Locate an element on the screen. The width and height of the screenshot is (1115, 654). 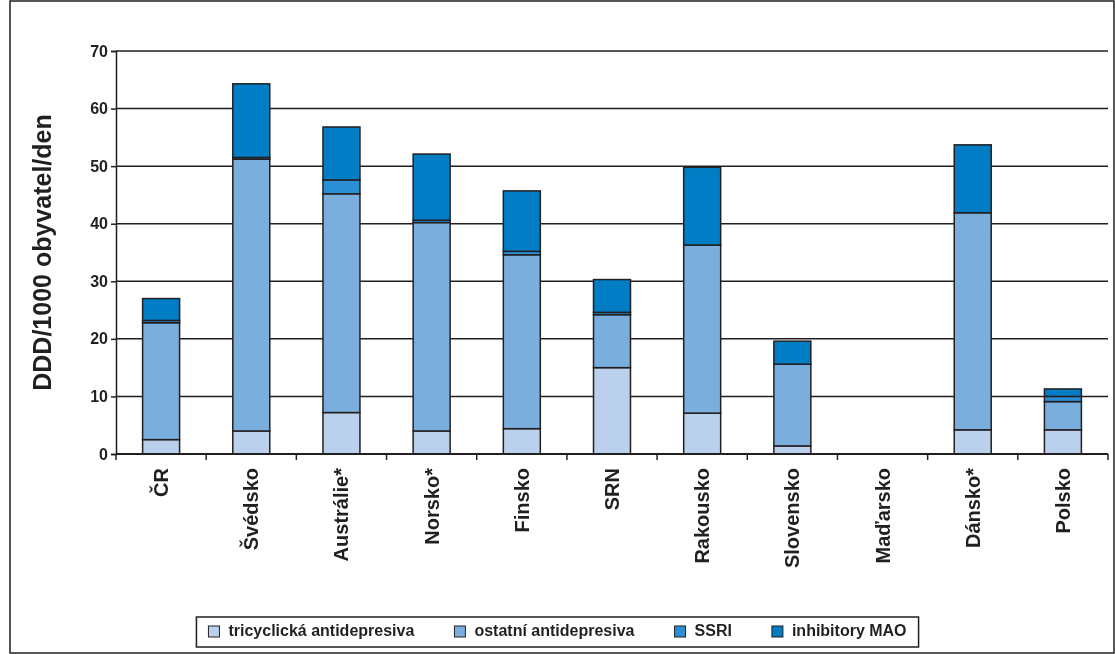
y-tick-label: 60 is located at coordinates (99, 109).